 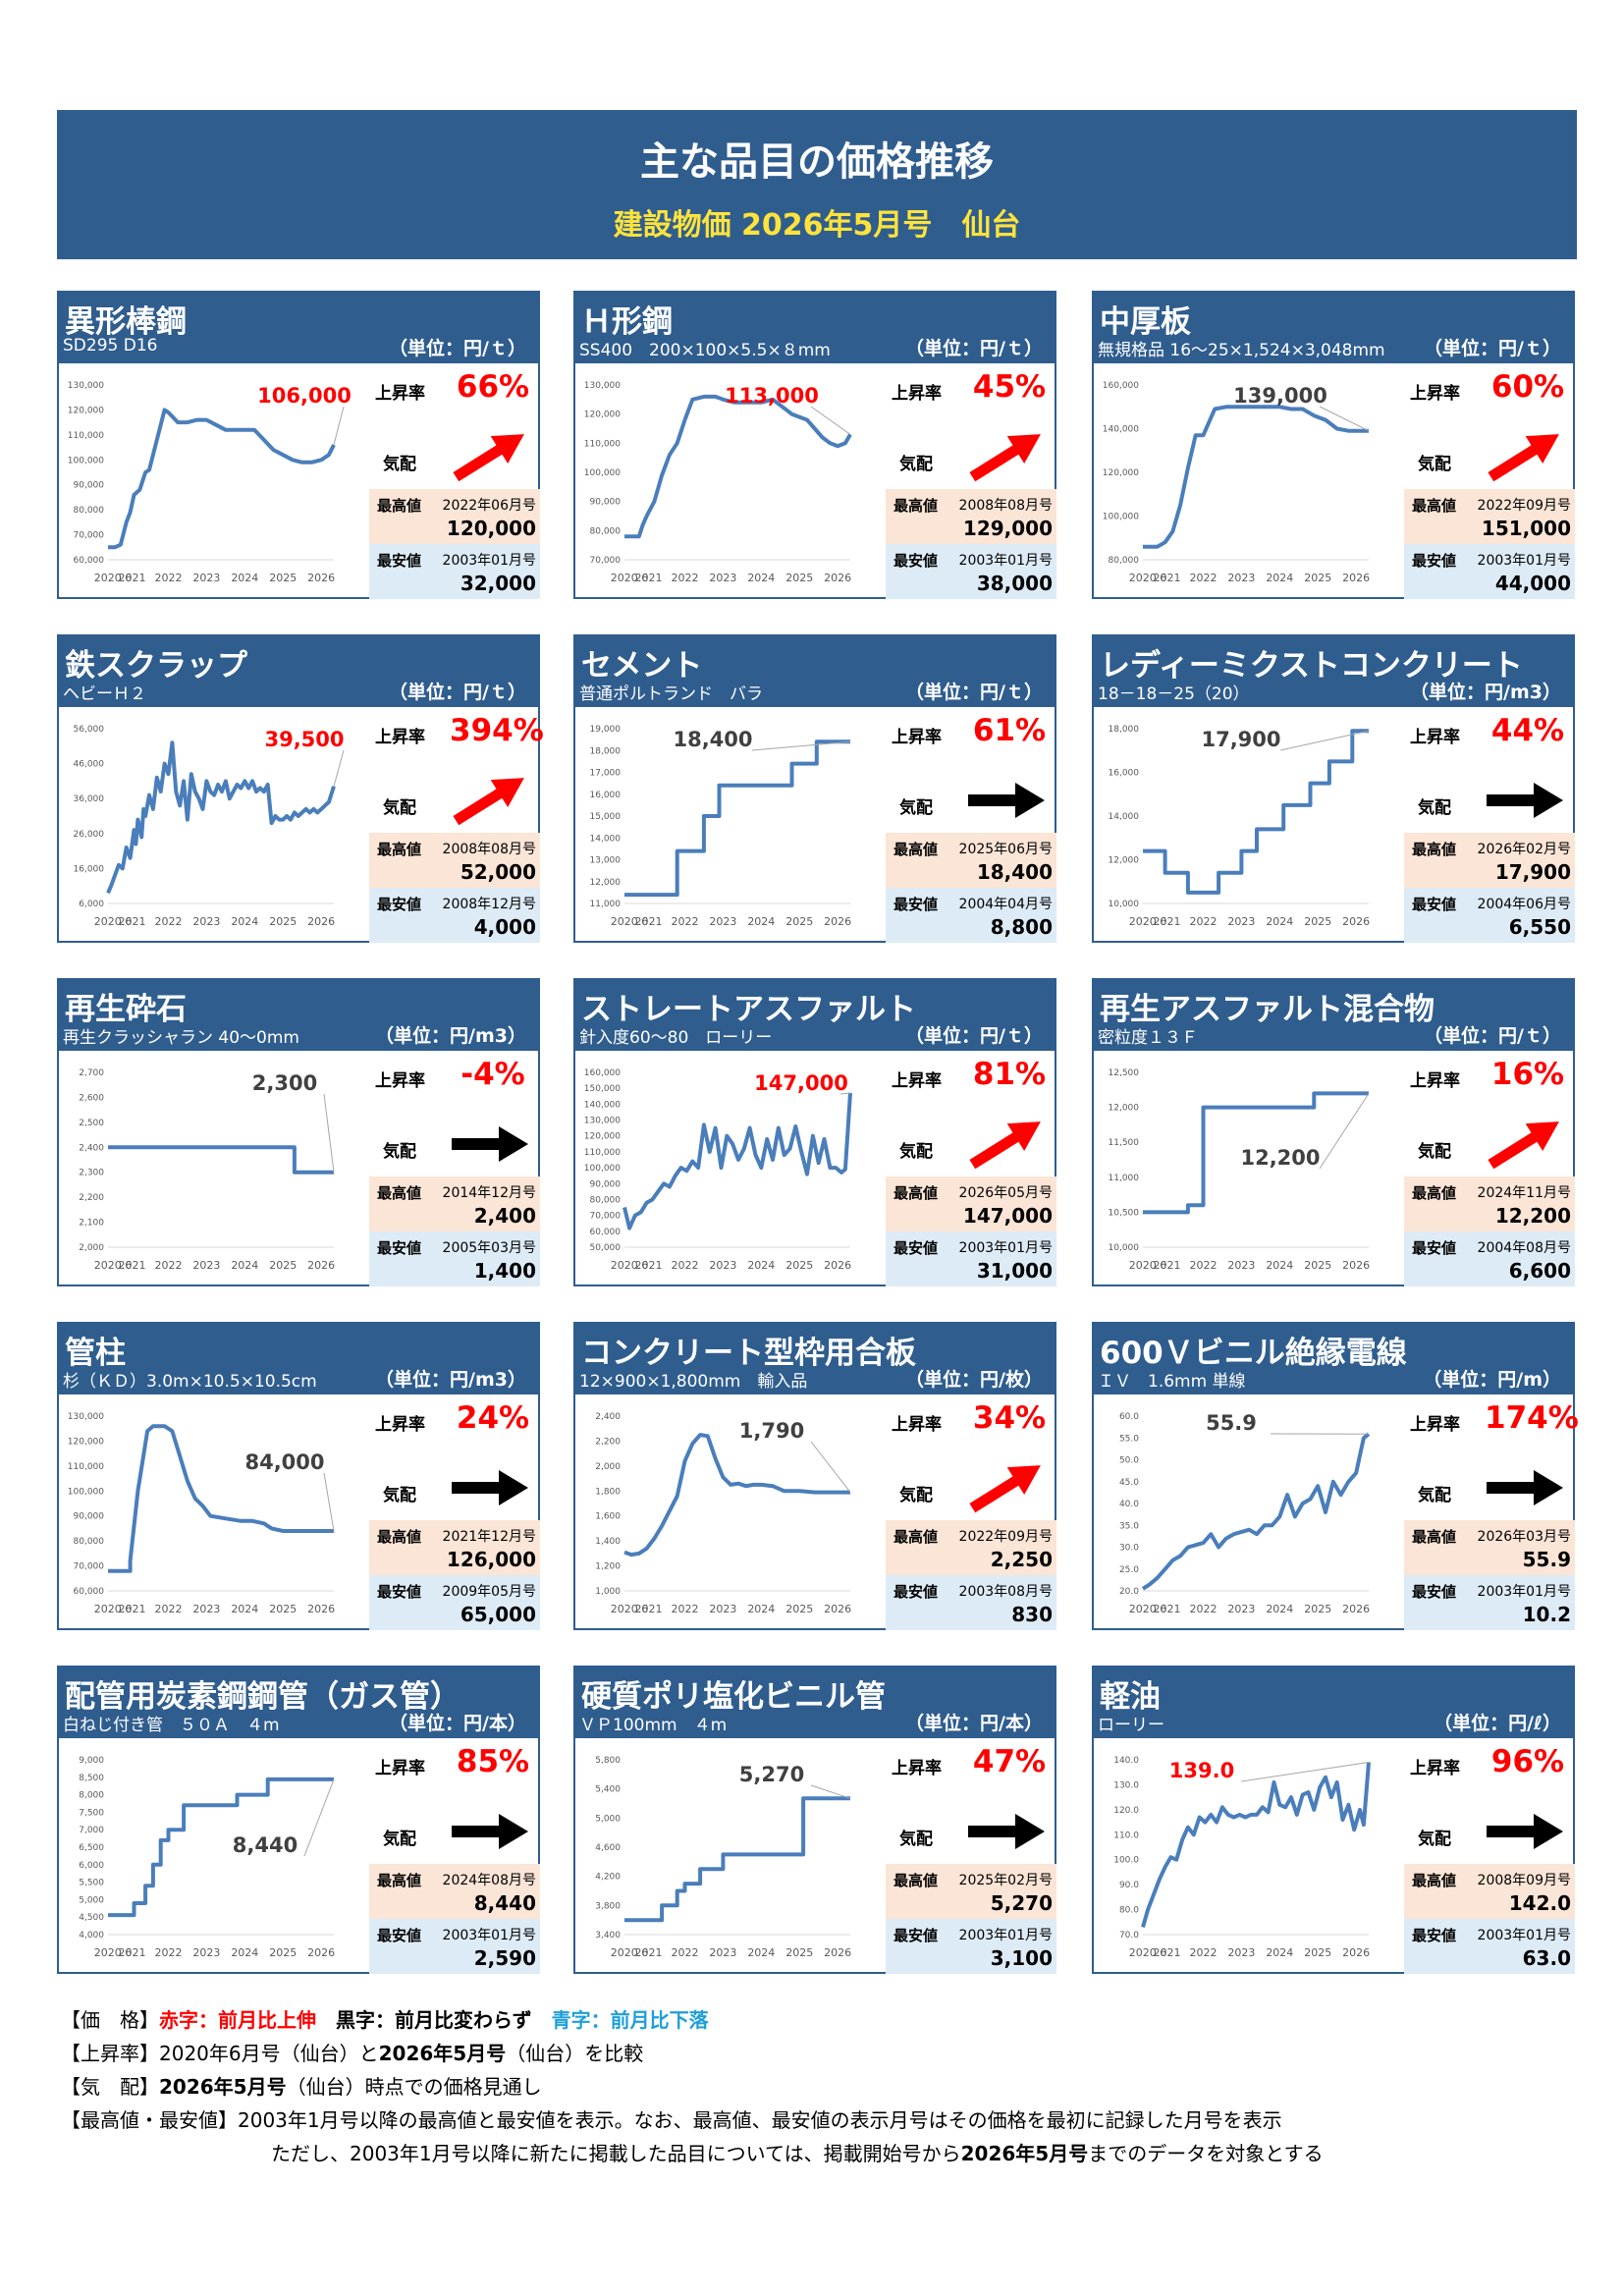 I want to click on note-price: 【価 格】赤字：前月比上伸 黒字：前月比変わらず 青字：前月比下落, so click(x=385, y=2020).